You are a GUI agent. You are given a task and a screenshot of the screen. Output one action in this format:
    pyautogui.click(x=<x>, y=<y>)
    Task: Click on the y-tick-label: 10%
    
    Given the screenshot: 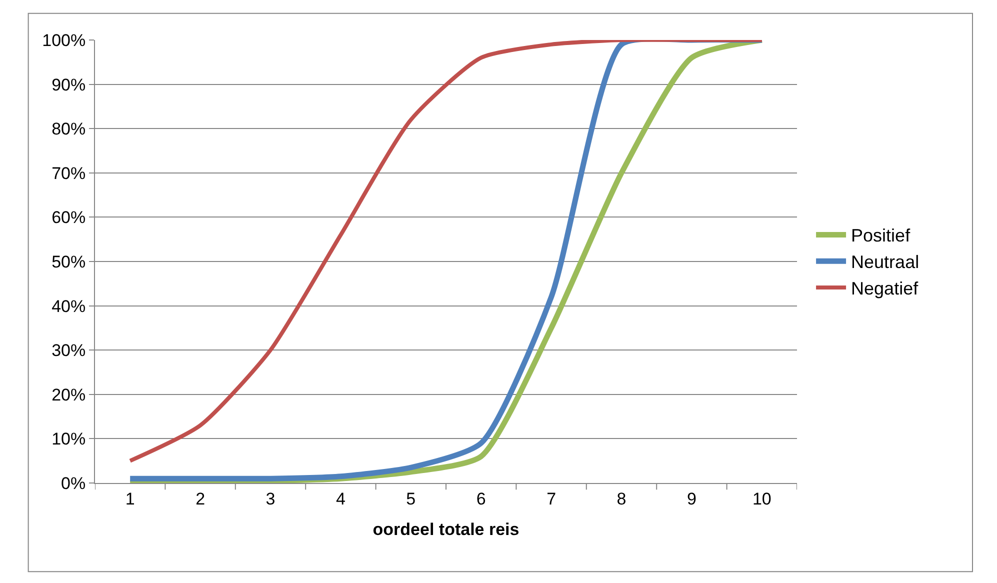 What is the action you would take?
    pyautogui.click(x=69, y=439)
    